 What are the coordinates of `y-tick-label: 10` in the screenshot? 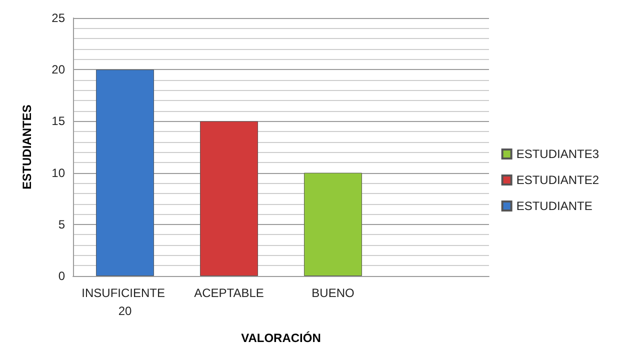 It's located at (59, 173).